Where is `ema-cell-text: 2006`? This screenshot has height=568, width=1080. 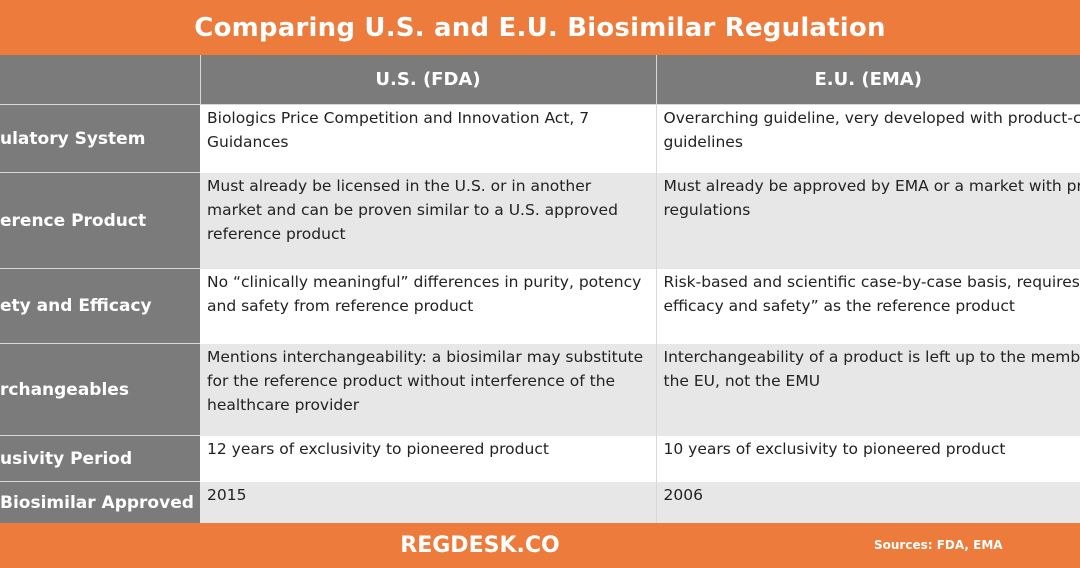 ema-cell-text: 2006 is located at coordinates (683, 494).